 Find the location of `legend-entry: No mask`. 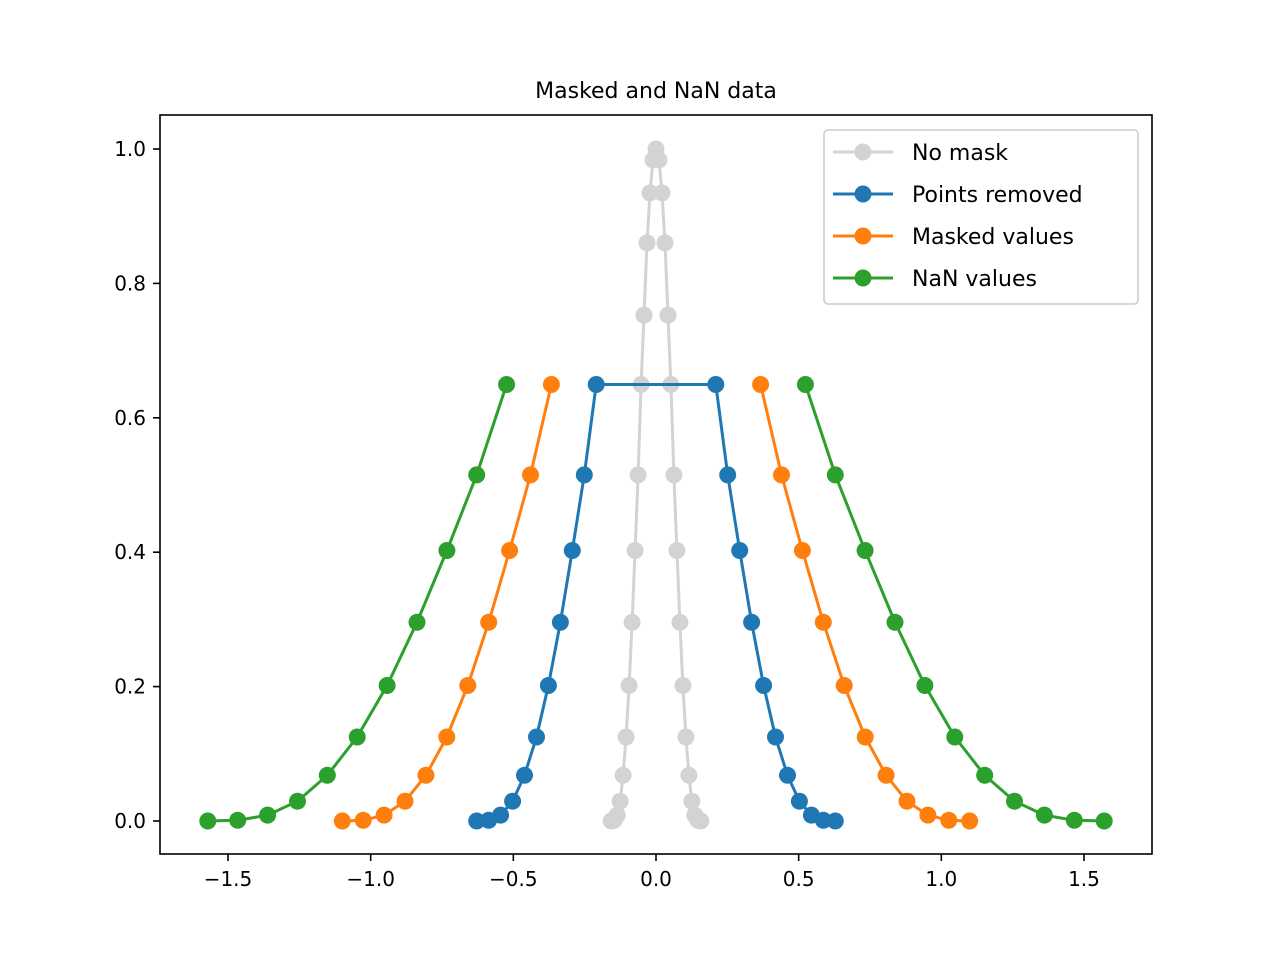

legend-entry: No mask is located at coordinates (920, 153).